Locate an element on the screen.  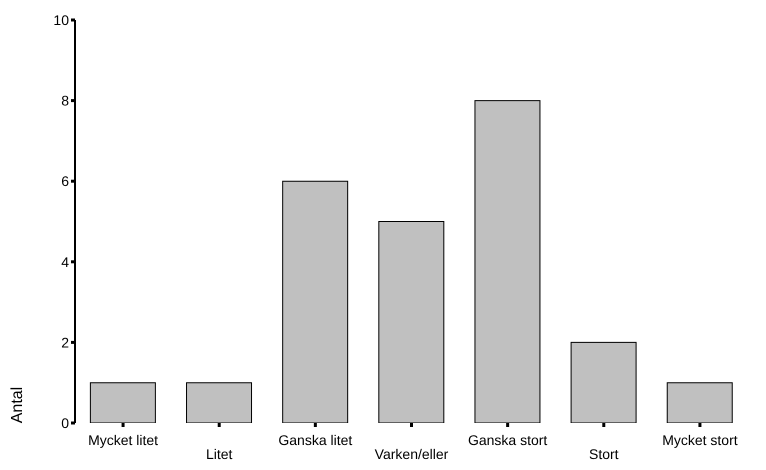
y-tick-label: 8 is located at coordinates (65, 100).